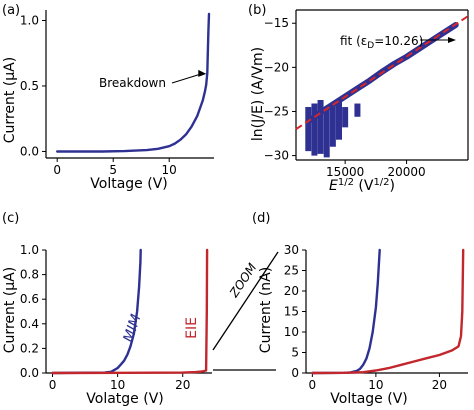 The height and width of the screenshot is (410, 474). Describe the element at coordinates (192, 328) in the screenshot. I see `series-label-eie: EIE` at that location.